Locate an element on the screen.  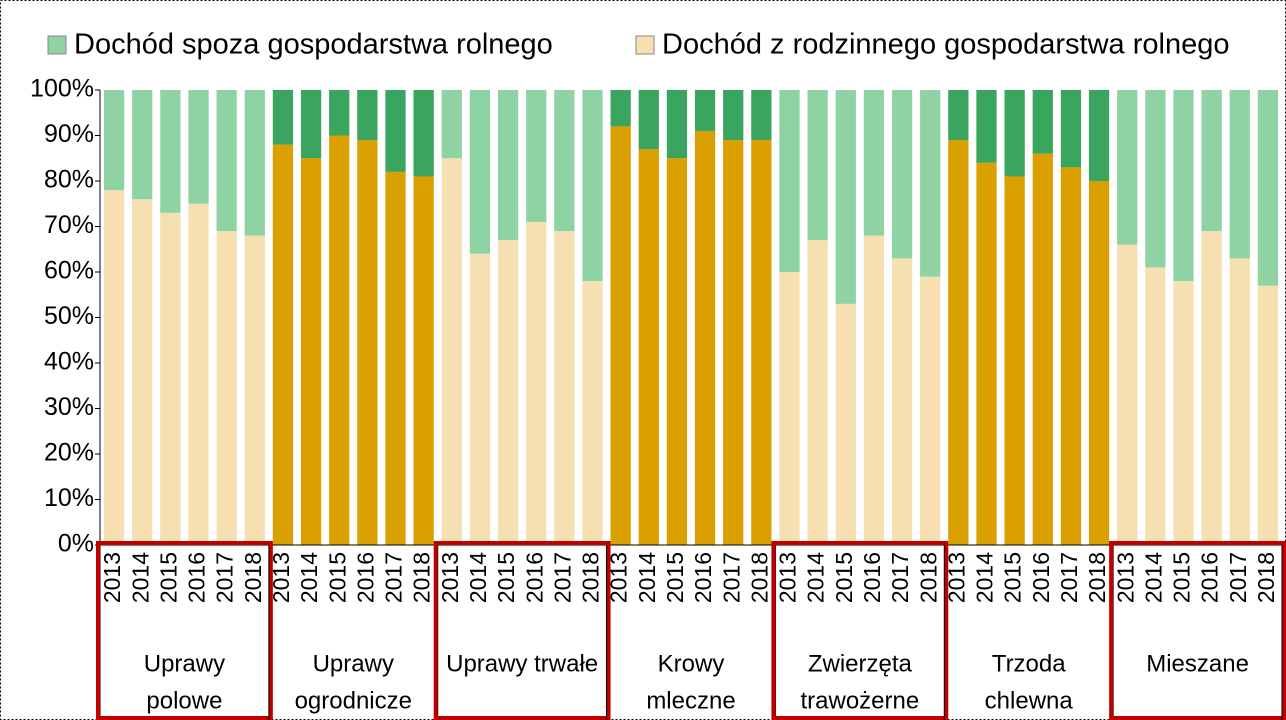
y-tick-label: 50% is located at coordinates (69, 316).